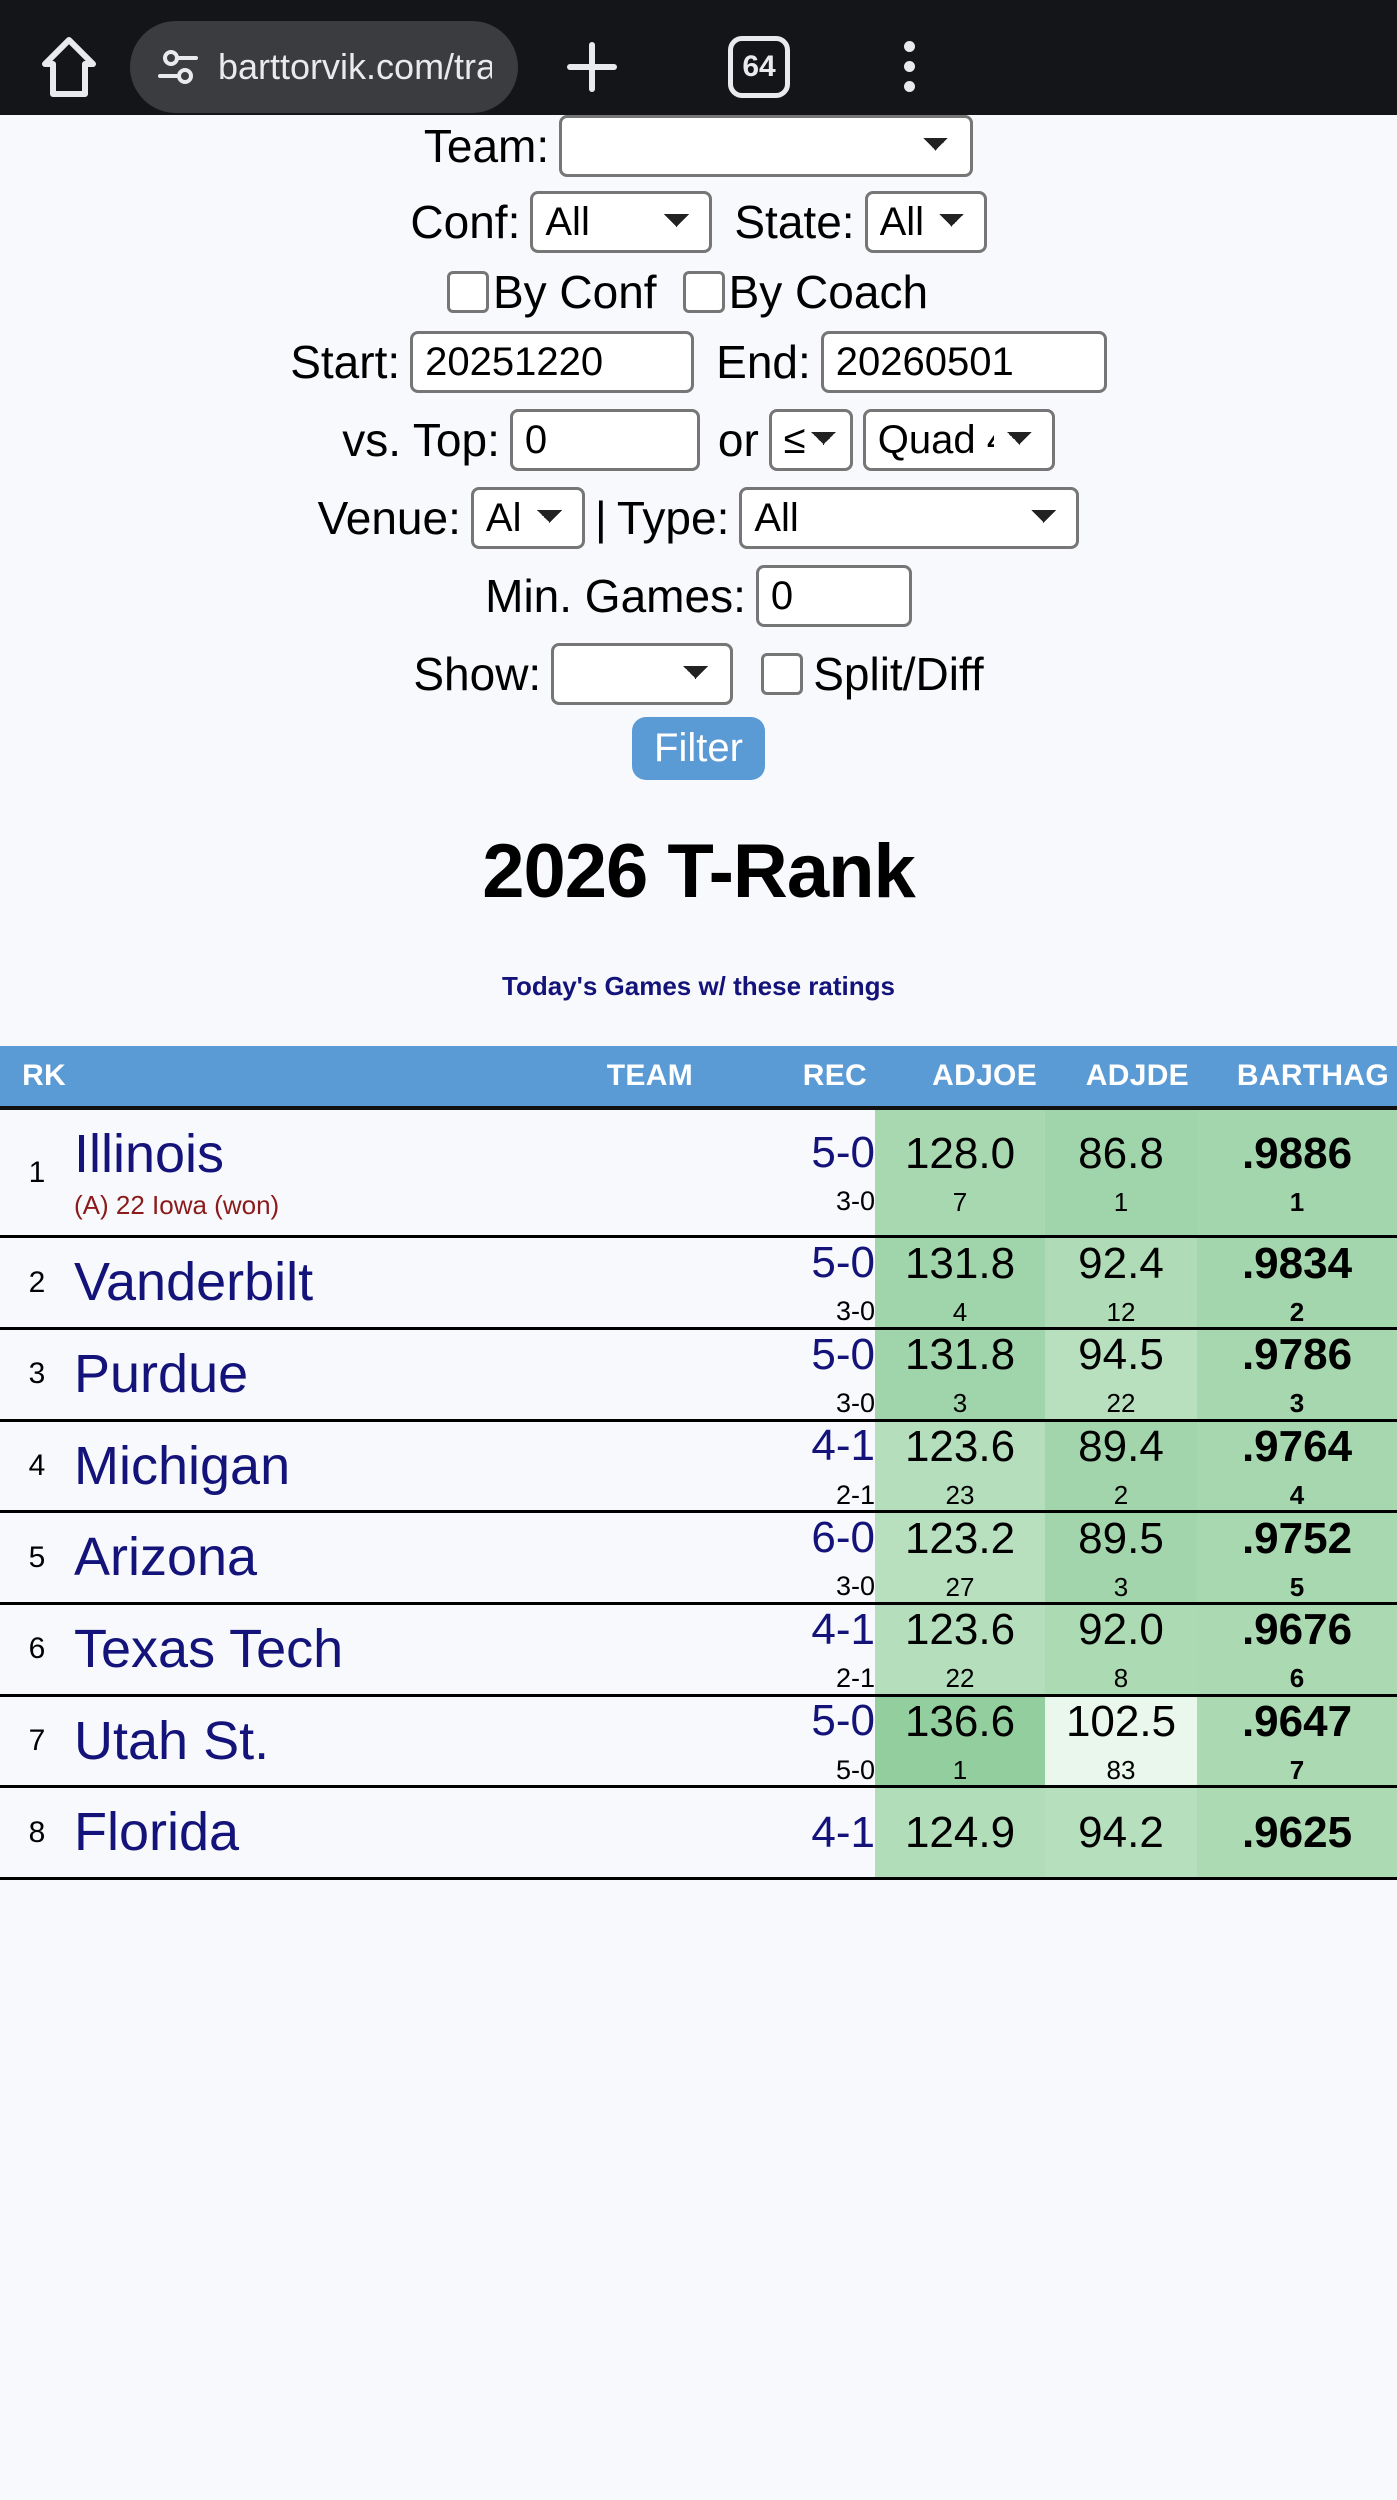  What do you see at coordinates (788, 1078) in the screenshot?
I see `col-header-rec: REC` at bounding box center [788, 1078].